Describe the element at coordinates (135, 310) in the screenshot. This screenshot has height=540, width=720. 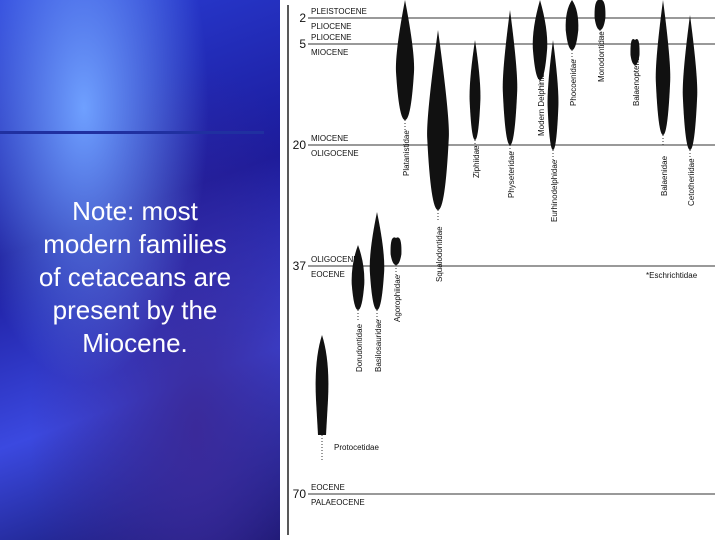
I see `note-line: present by the` at that location.